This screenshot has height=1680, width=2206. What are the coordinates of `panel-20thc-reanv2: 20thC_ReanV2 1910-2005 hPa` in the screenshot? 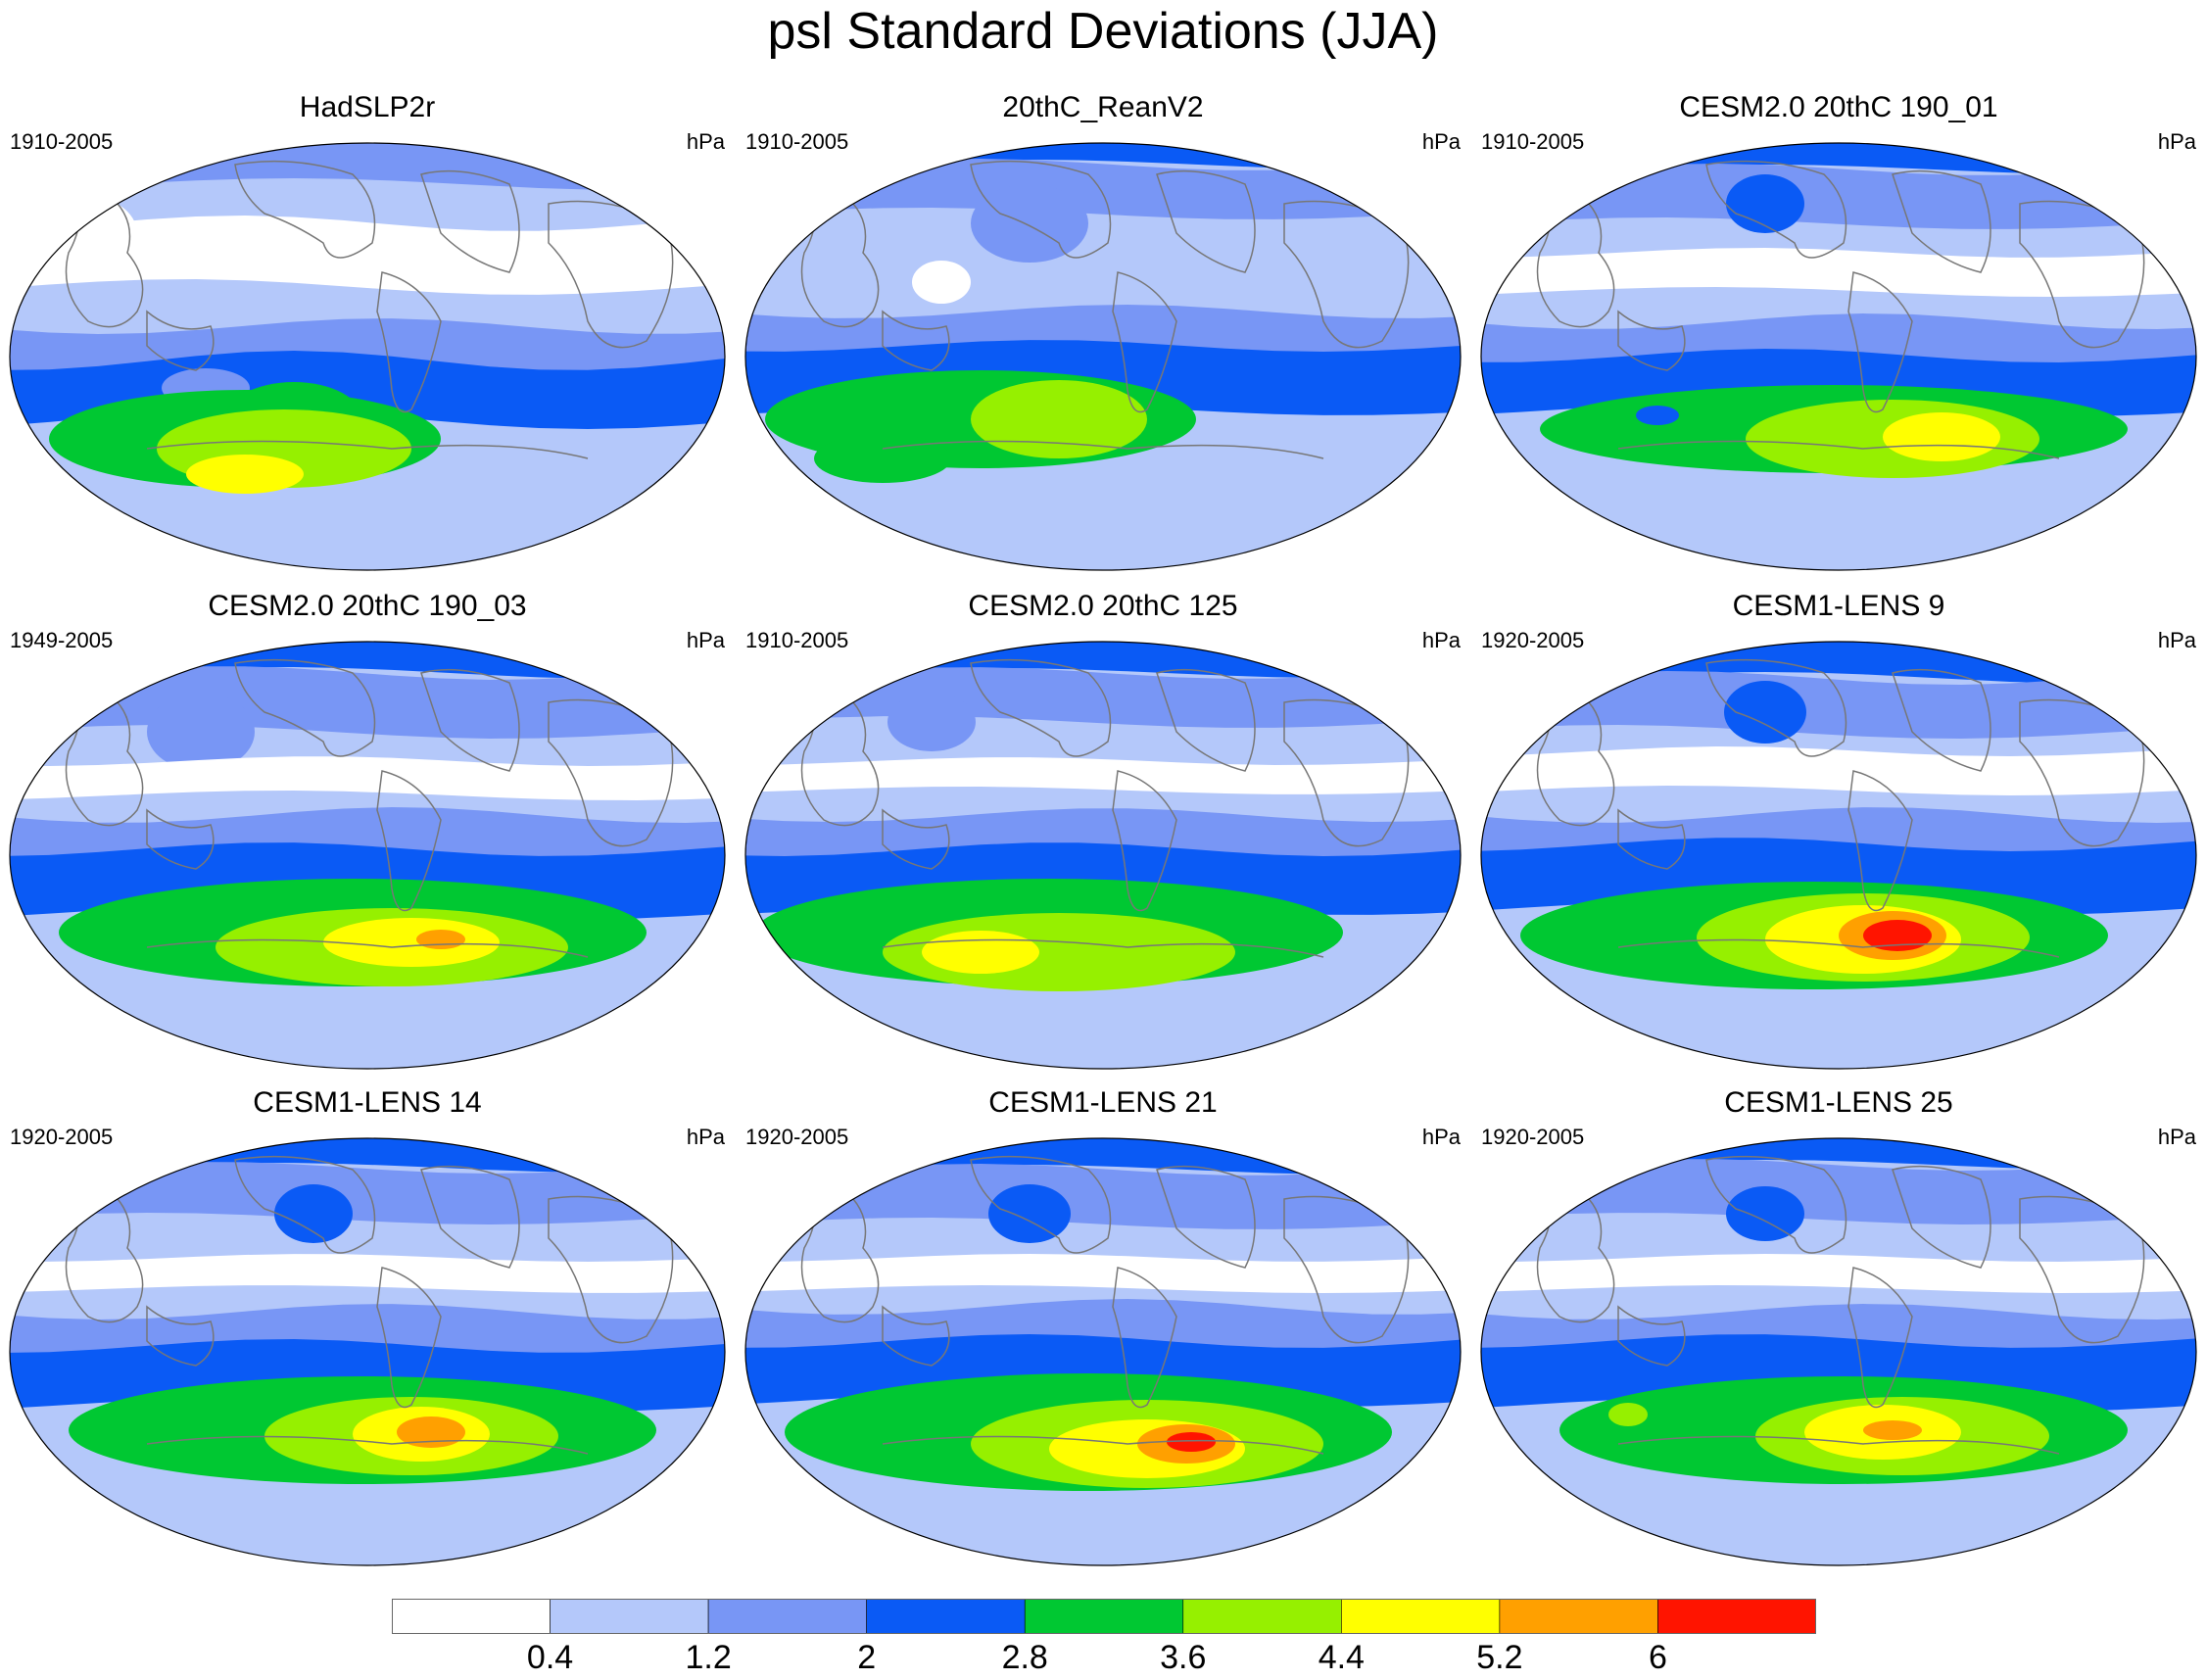 It's located at (1103, 335).